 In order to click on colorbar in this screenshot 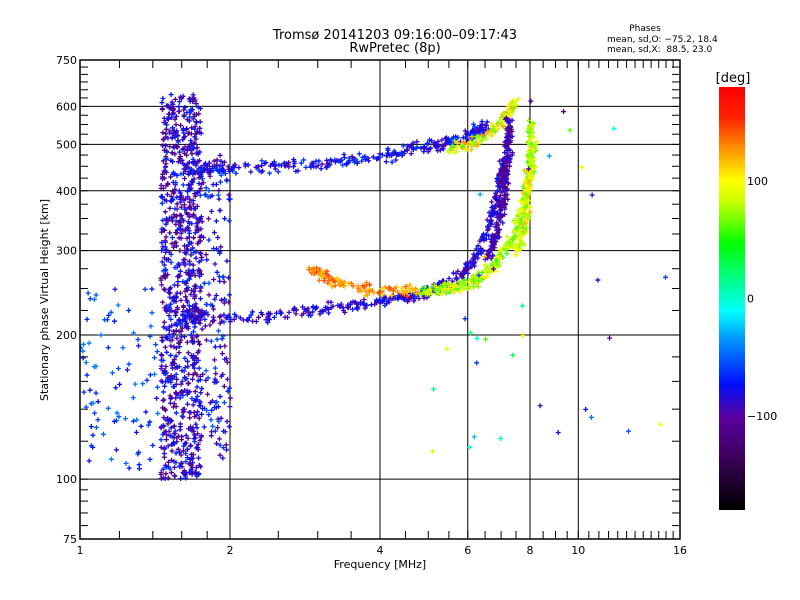, I will do `click(732, 298)`.